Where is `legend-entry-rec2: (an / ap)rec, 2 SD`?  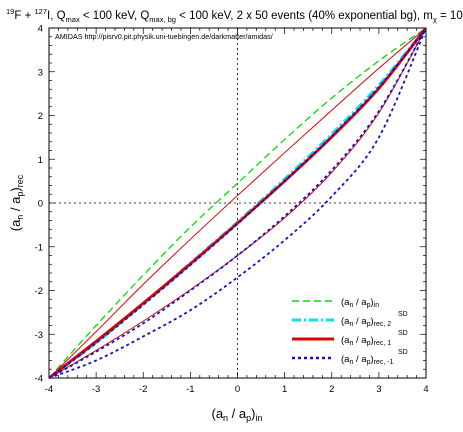 legend-entry-rec2: (an / ap)rec, 2 SD is located at coordinates (350, 319).